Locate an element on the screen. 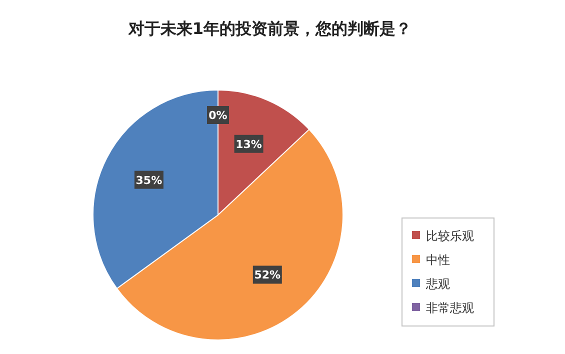  legend-label: 非常悲观 is located at coordinates (450, 308).